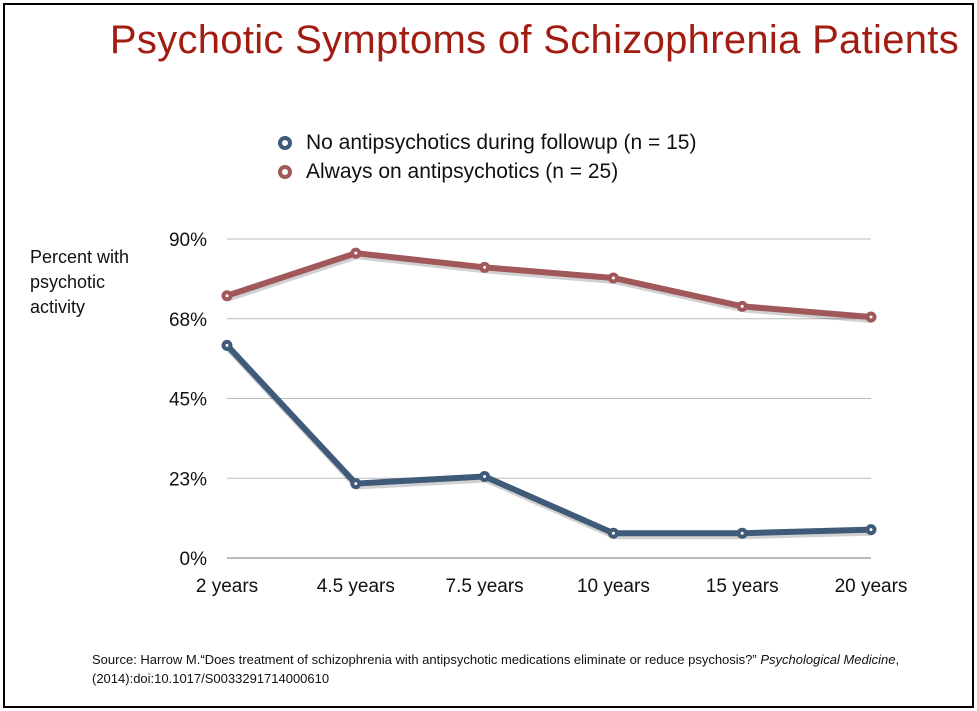 This screenshot has height=711, width=977. What do you see at coordinates (80, 282) in the screenshot?
I see `y-axis-label: Percent with psychotic activity` at bounding box center [80, 282].